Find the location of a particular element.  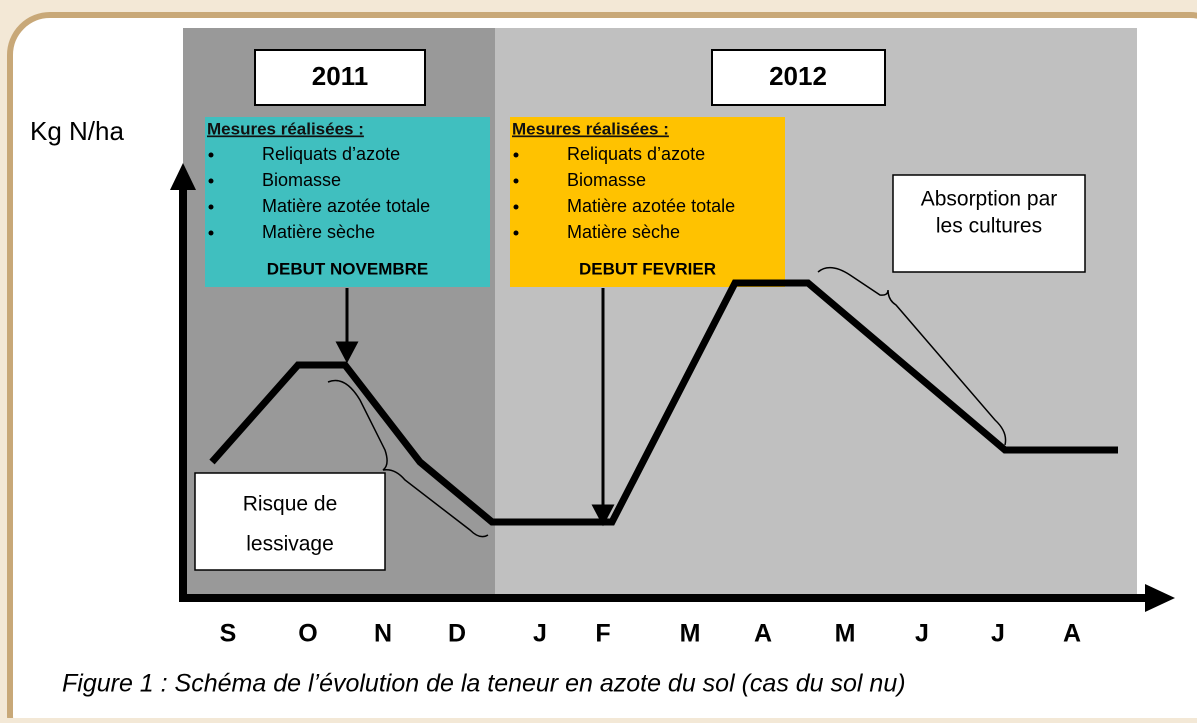

month-label: O is located at coordinates (307, 634).